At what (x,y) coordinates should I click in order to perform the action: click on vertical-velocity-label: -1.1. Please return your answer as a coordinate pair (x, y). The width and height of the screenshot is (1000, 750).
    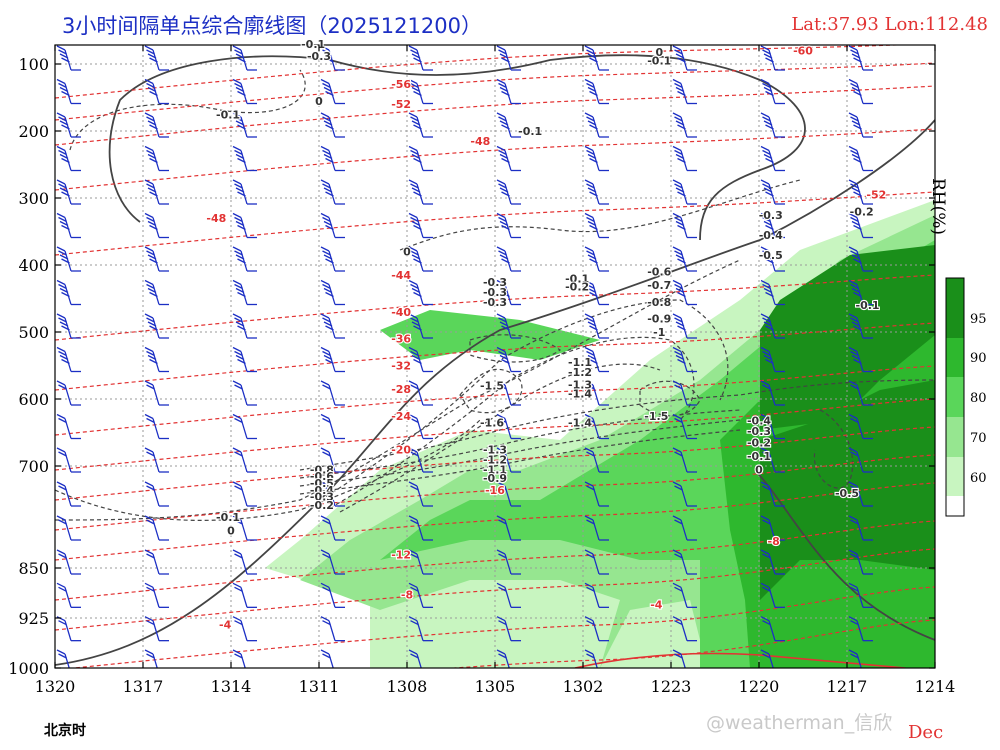
    Looking at the image, I should click on (580, 362).